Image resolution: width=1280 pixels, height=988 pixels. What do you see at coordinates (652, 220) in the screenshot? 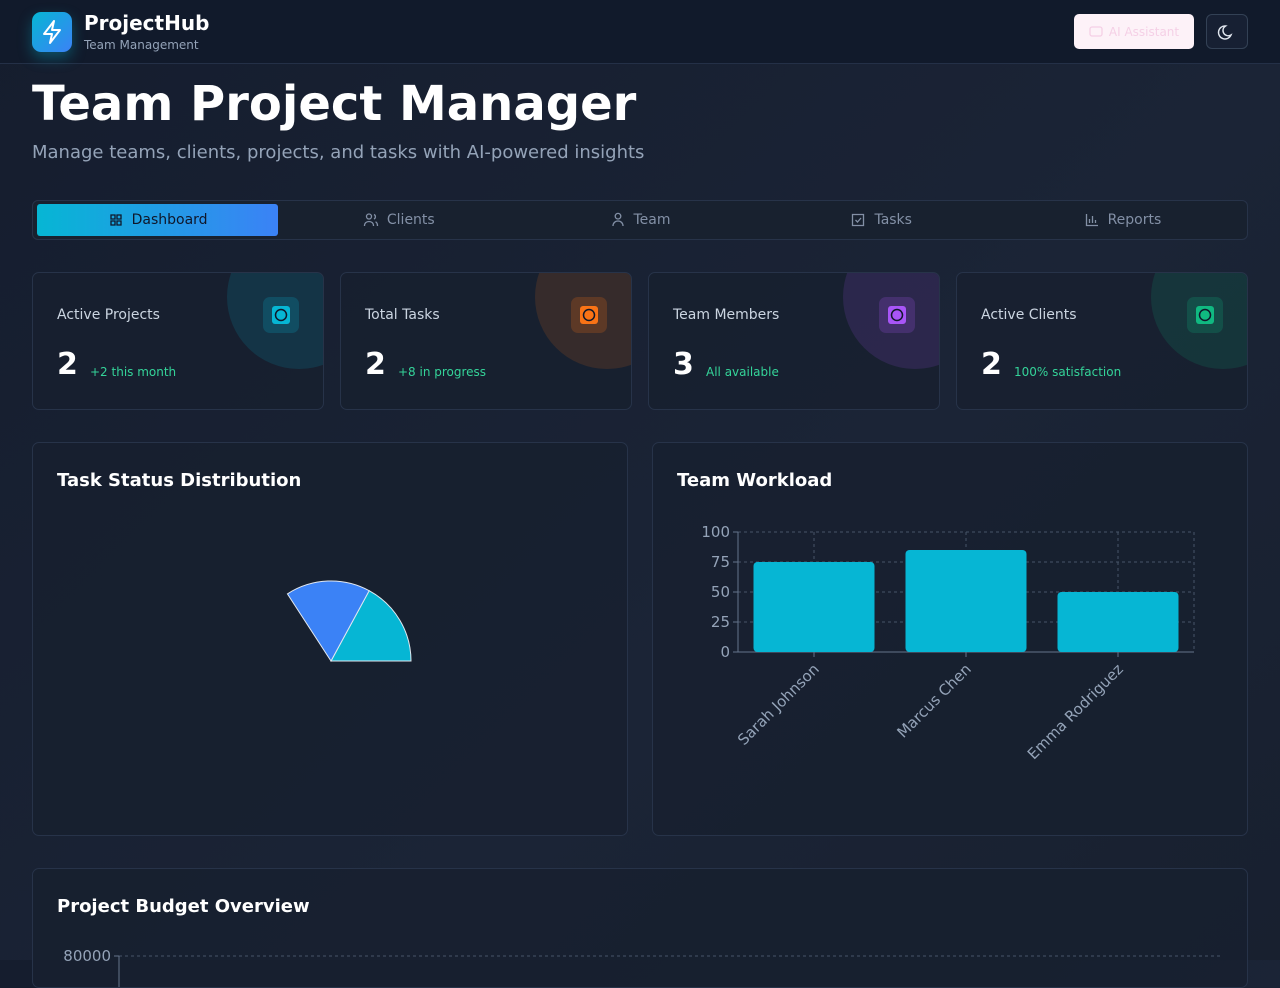
I see `tab-label: Team` at bounding box center [652, 220].